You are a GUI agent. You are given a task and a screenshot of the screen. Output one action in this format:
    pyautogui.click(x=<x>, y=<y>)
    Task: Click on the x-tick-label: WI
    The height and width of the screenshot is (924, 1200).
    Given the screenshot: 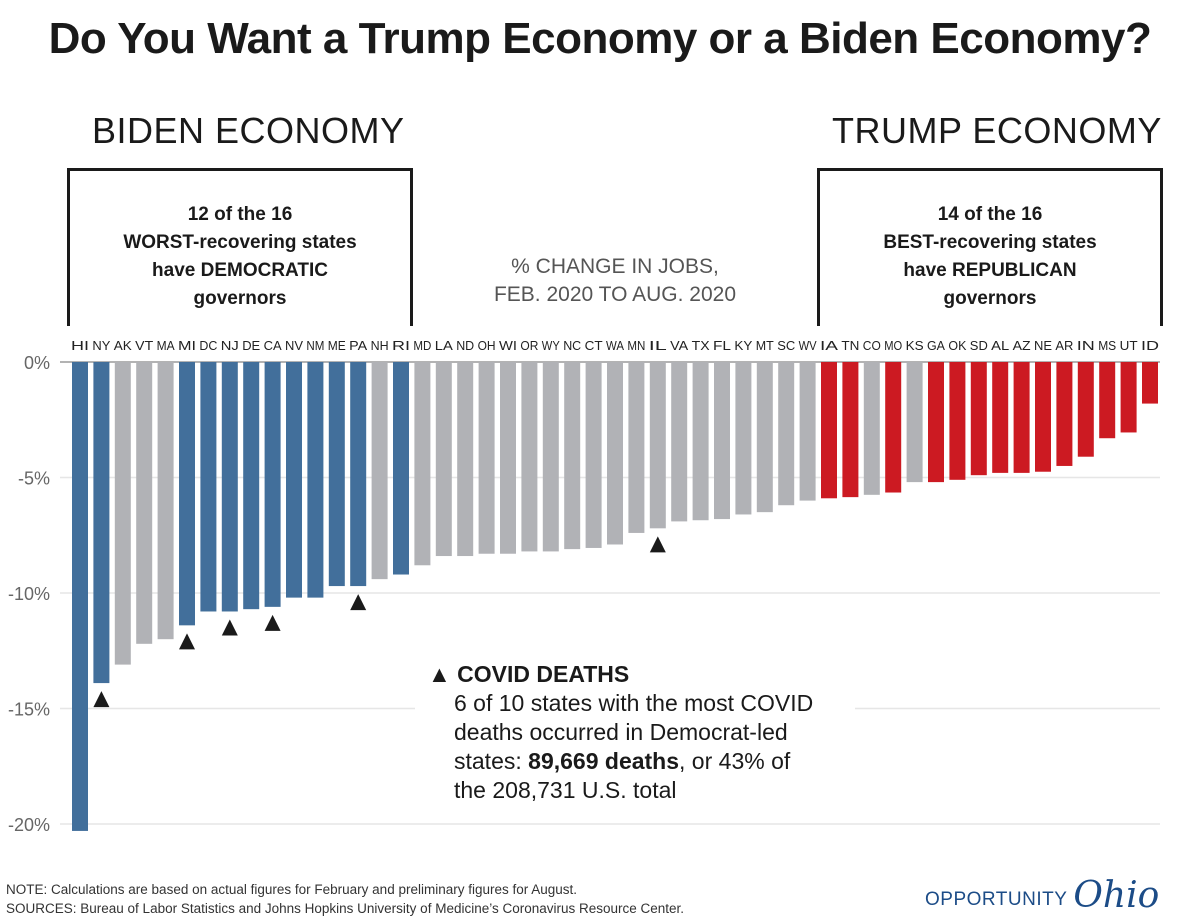 What is the action you would take?
    pyautogui.click(x=508, y=345)
    